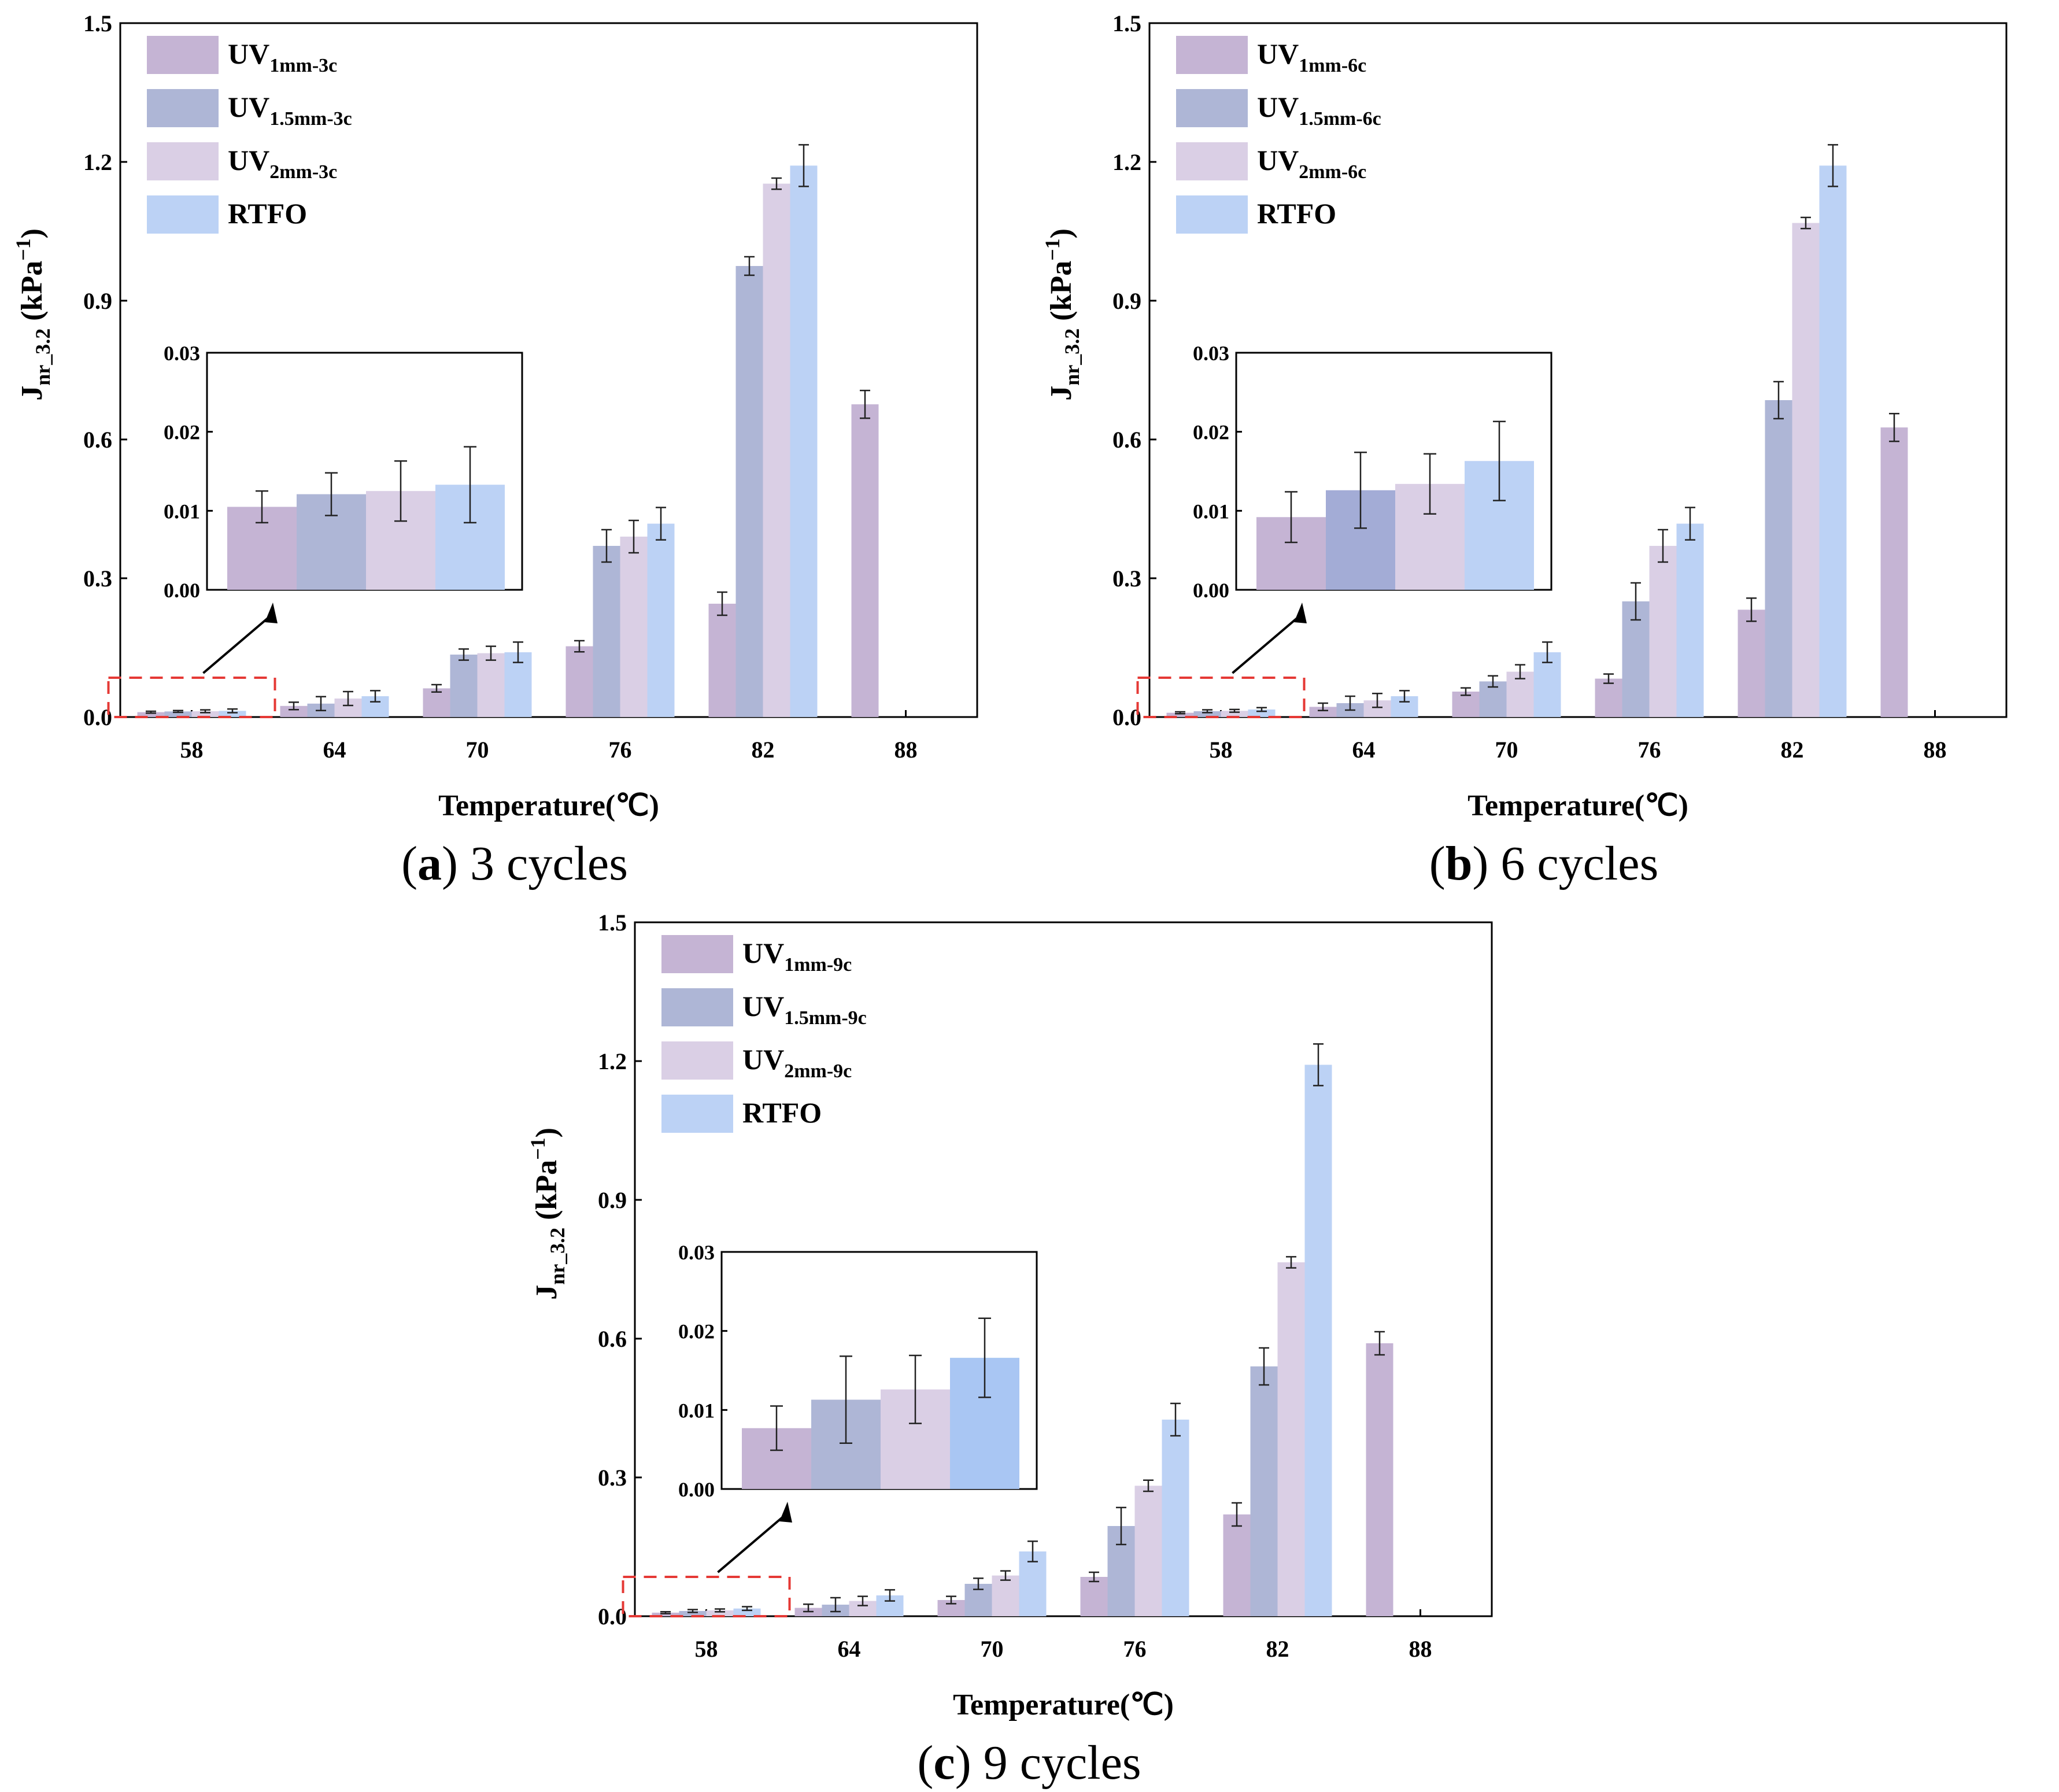  I want to click on caption-letter: b, so click(1459, 864).